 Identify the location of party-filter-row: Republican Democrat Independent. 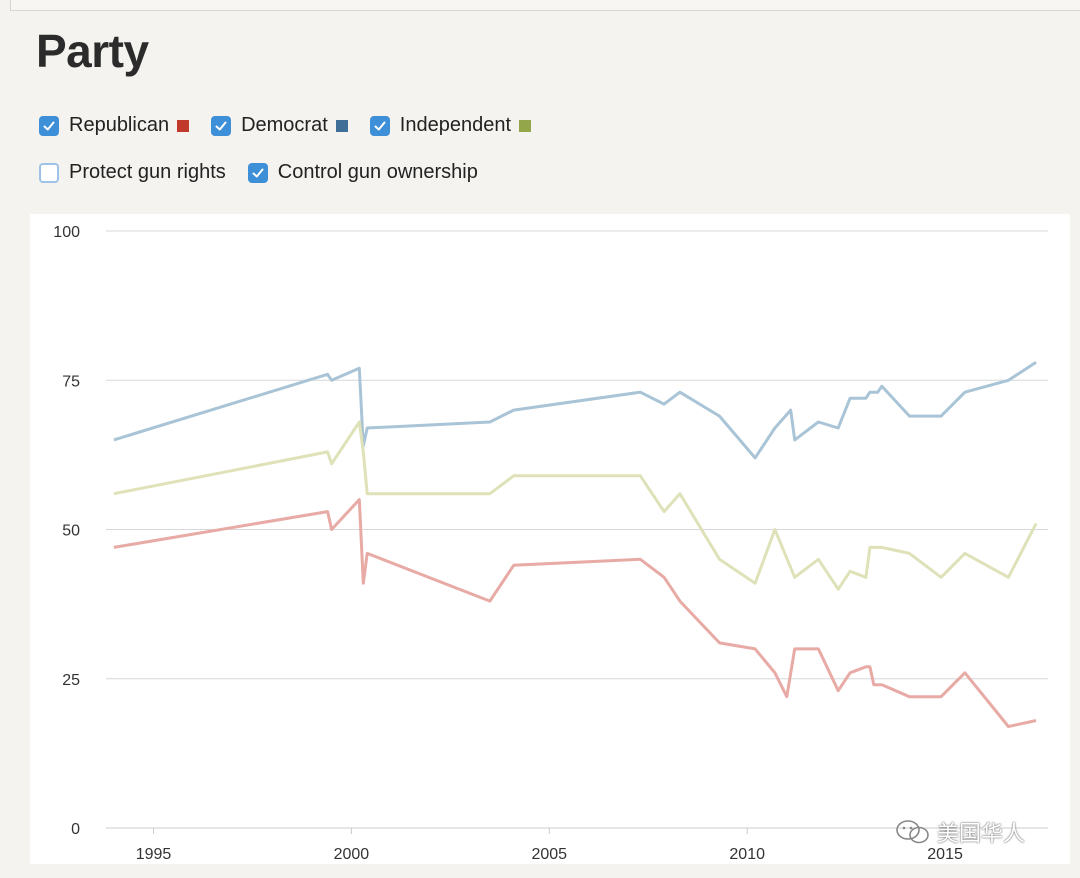
(296, 125).